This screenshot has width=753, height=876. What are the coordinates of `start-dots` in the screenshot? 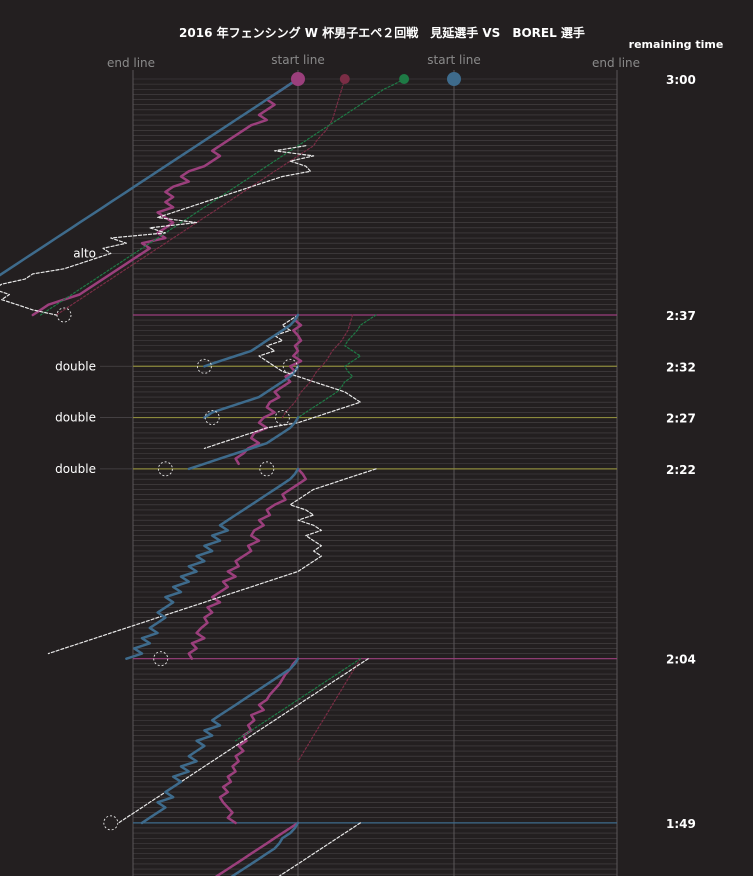 It's located at (376, 79).